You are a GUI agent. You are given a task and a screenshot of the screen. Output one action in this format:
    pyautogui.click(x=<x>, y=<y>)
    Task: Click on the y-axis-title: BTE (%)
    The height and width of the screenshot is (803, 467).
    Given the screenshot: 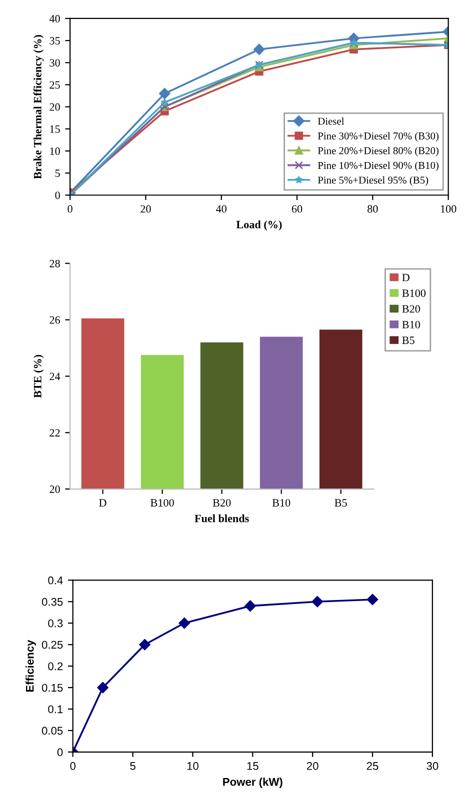 What is the action you would take?
    pyautogui.click(x=39, y=376)
    